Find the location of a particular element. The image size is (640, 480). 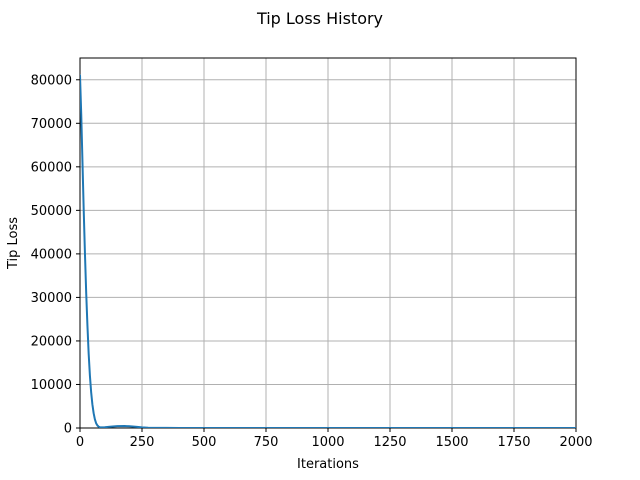

y-tick-label: 40000 is located at coordinates (51, 254).